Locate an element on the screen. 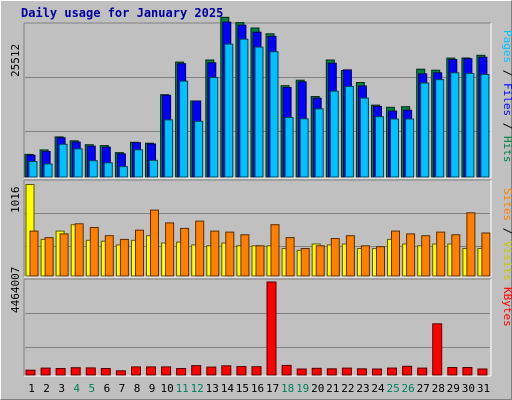 The height and width of the screenshot is (400, 512). panel-2-legend: Sites / Visits is located at coordinates (506, 234).